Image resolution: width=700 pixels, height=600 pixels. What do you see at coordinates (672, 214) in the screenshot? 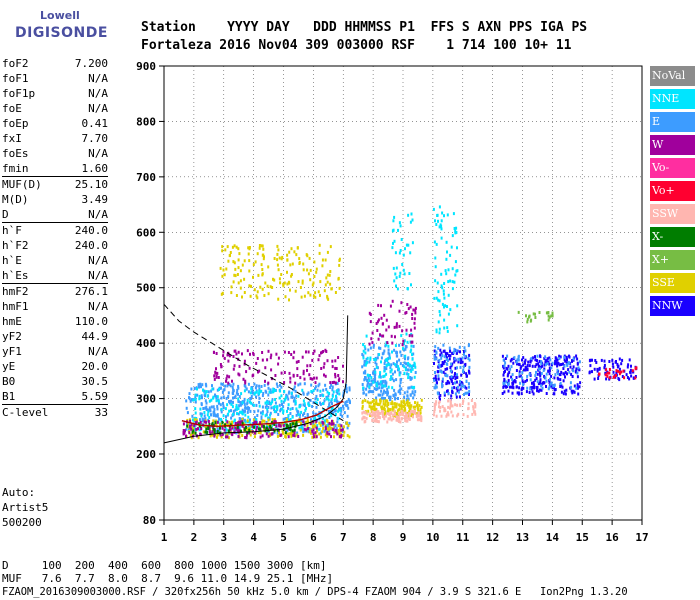
I see `legend-item: SSW` at bounding box center [672, 214].